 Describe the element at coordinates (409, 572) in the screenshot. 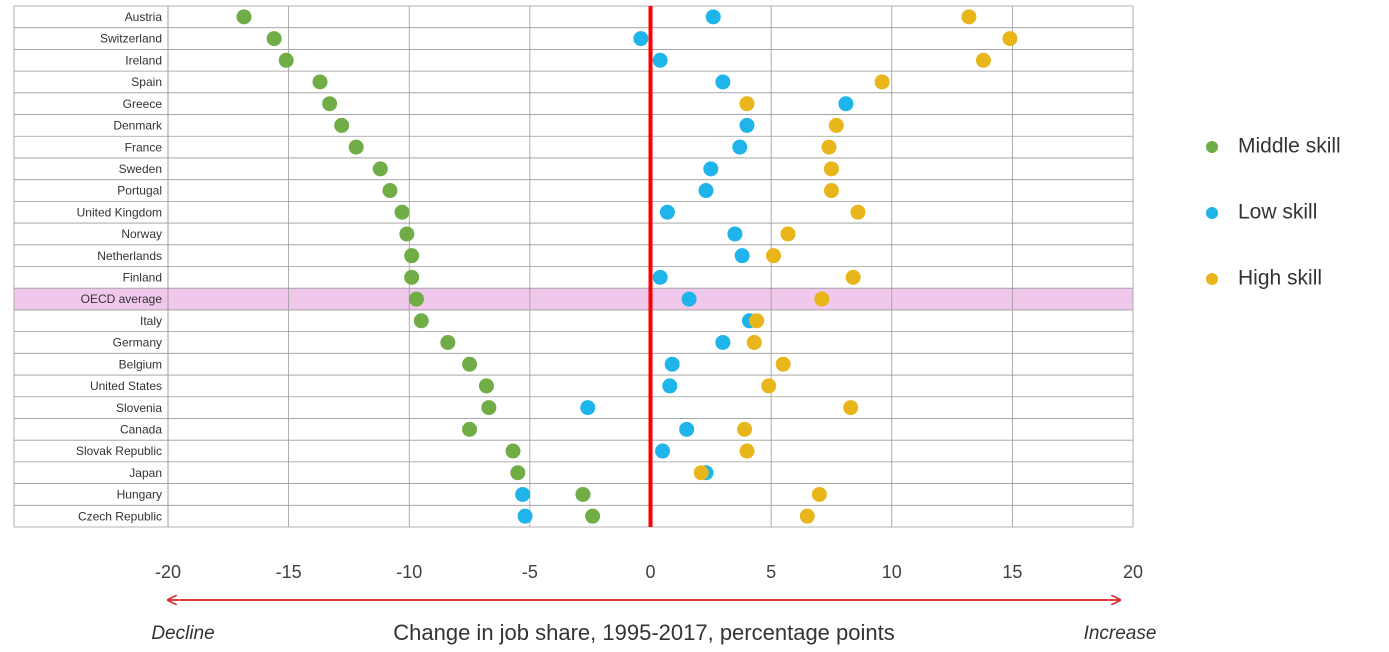

I see `x-tick-label: -10` at that location.